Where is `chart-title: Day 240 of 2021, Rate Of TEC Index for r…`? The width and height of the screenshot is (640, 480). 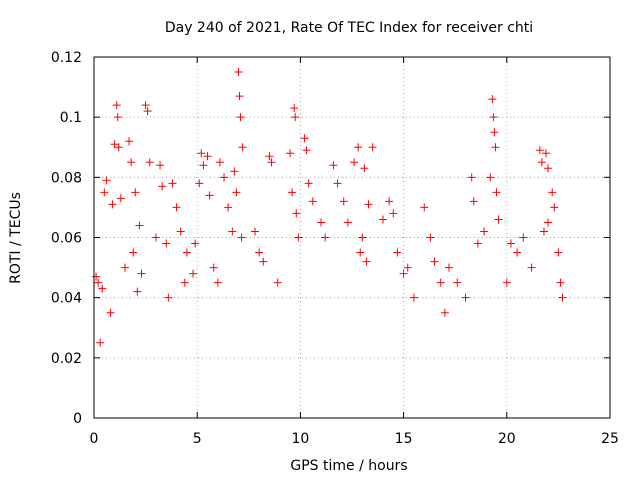
chart-title: Day 240 of 2021, Rate Of TEC Index for r… is located at coordinates (349, 28).